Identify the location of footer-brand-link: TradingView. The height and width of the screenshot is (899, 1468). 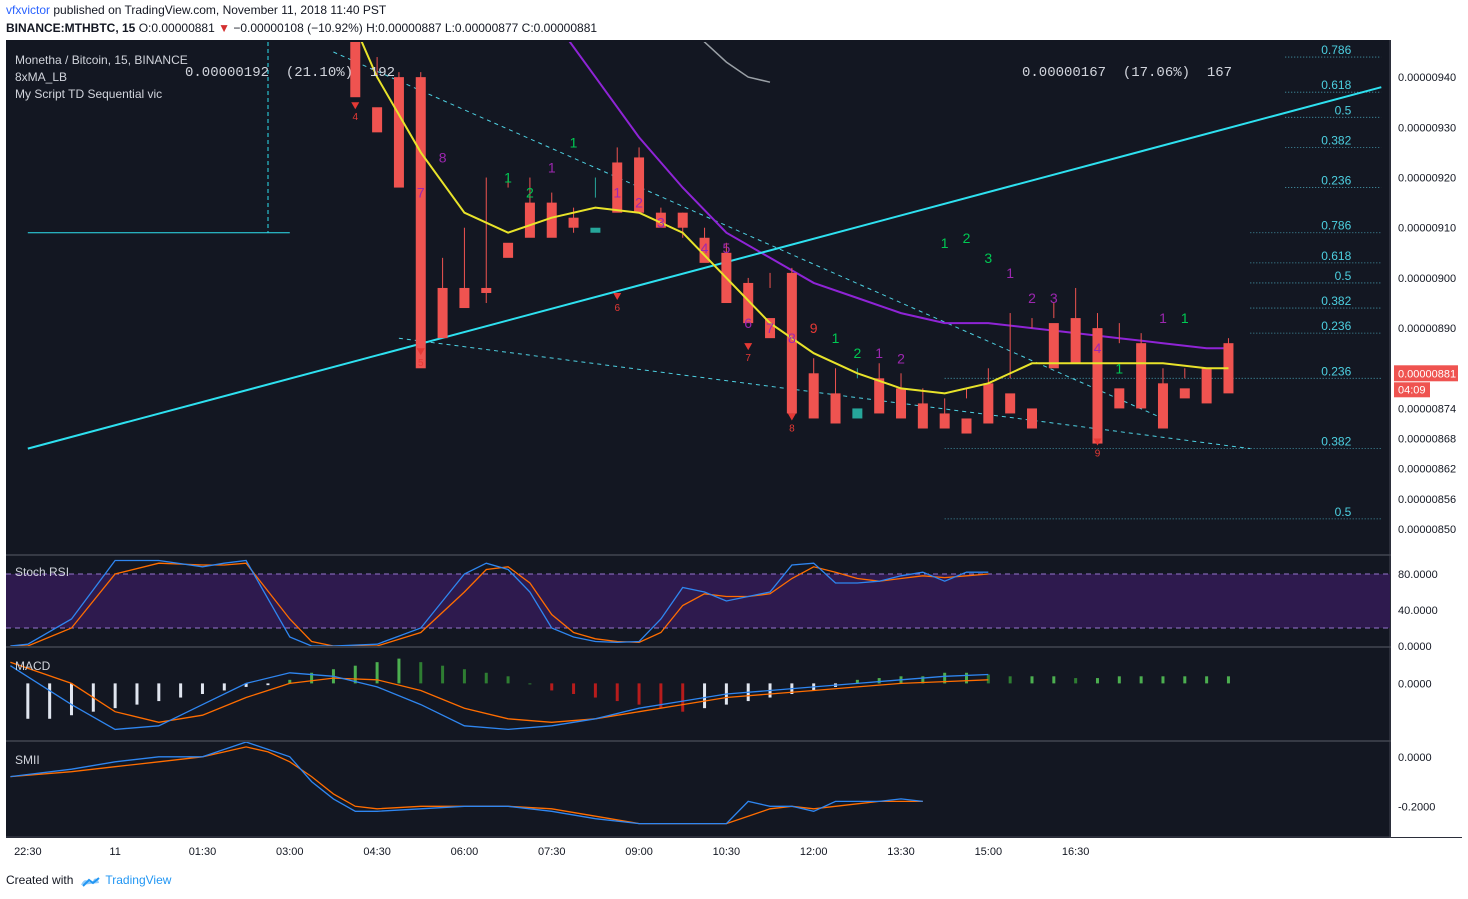
(138, 880).